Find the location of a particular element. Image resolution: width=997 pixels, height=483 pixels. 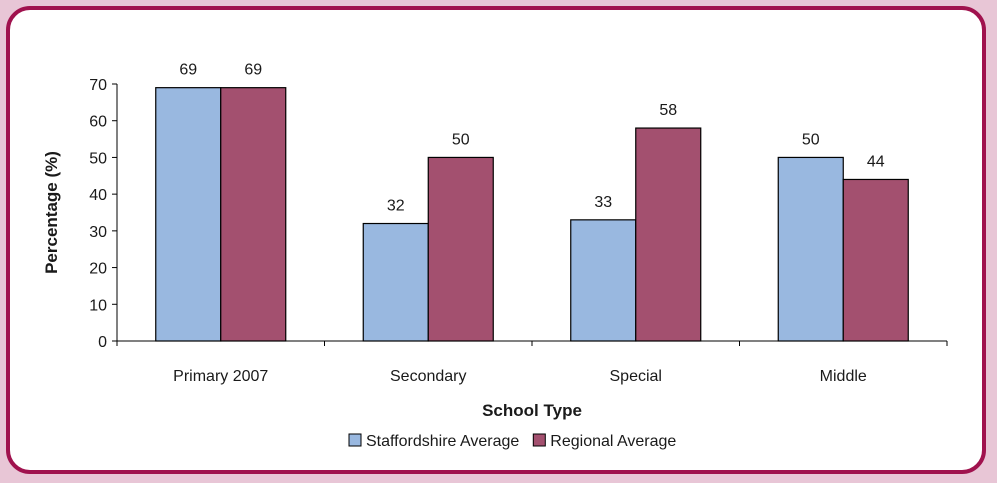

data-label: 32 is located at coordinates (396, 206).